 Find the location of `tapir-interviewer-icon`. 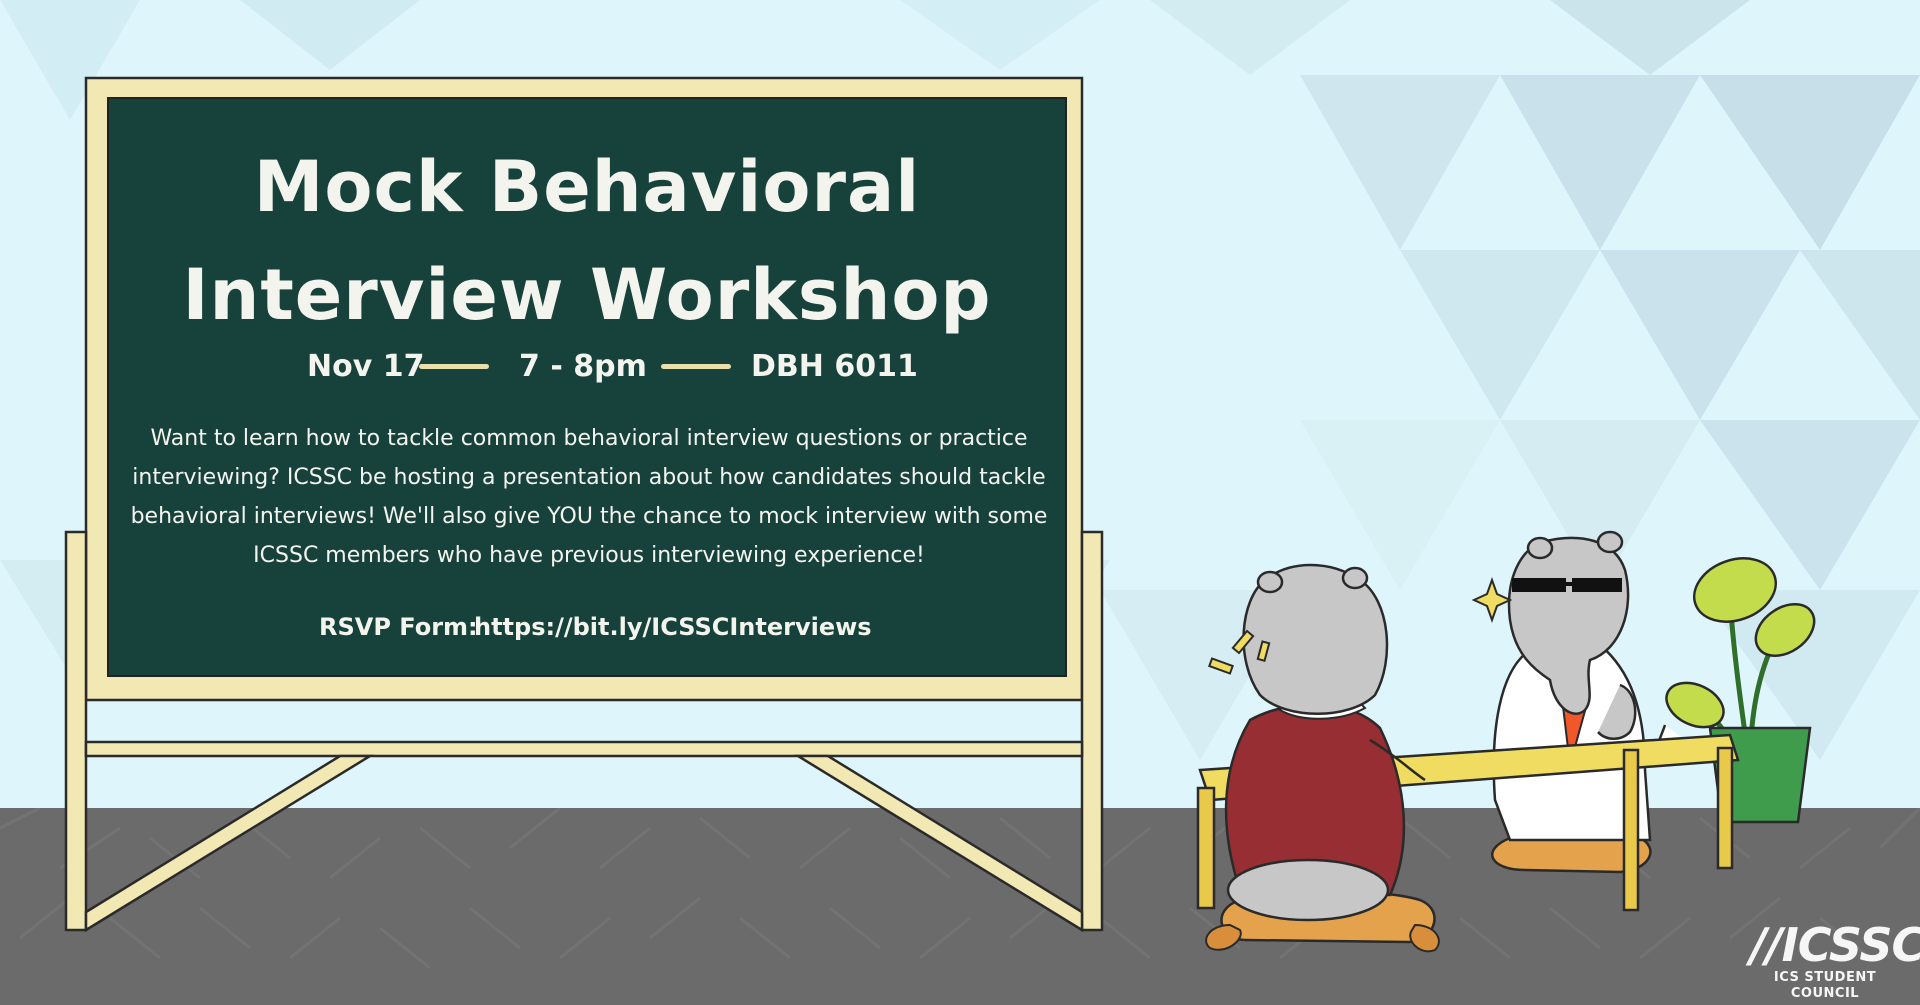

tapir-interviewer-icon is located at coordinates (1589, 702).